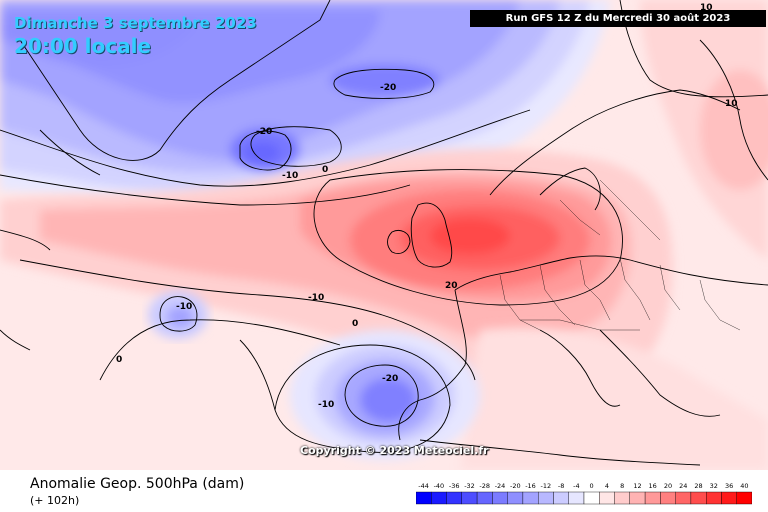 The image size is (768, 512). Describe the element at coordinates (515, 486) in the screenshot. I see `legend-tick-label: -20` at that location.